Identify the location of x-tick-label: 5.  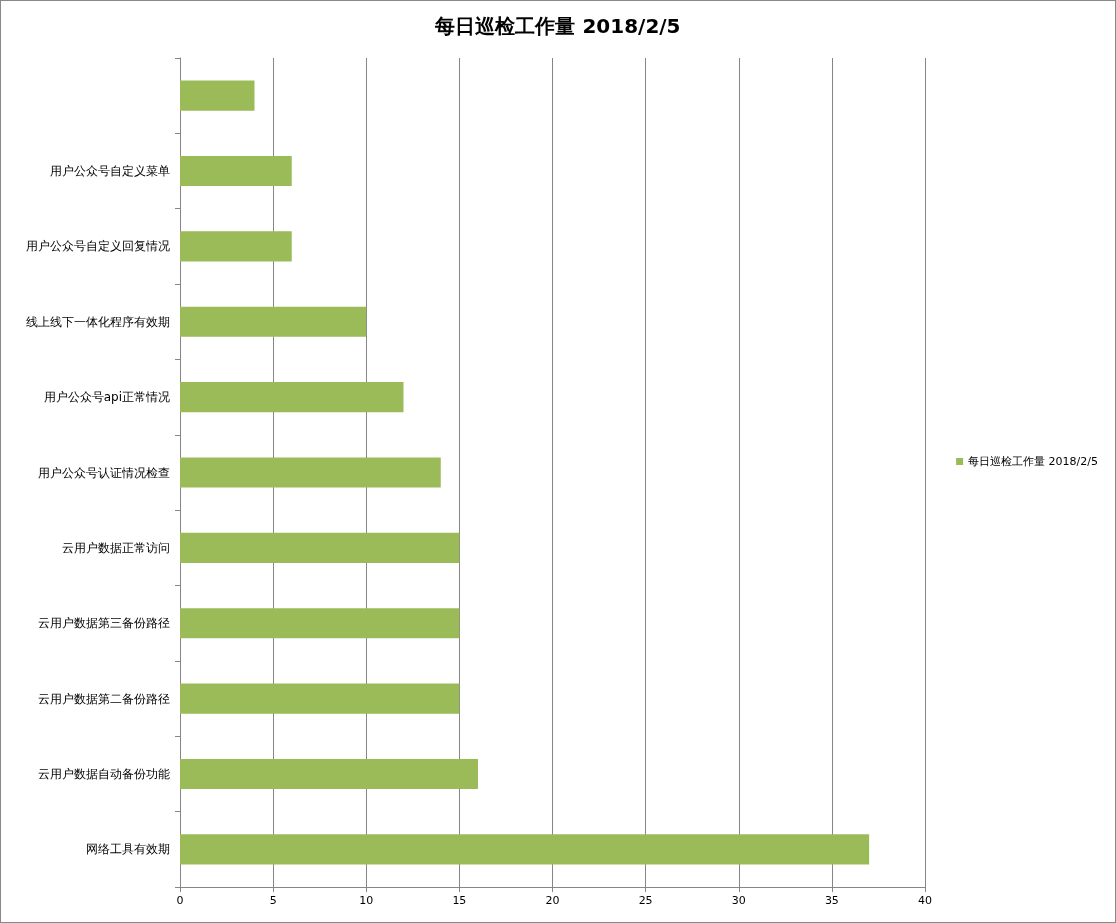
(273, 900).